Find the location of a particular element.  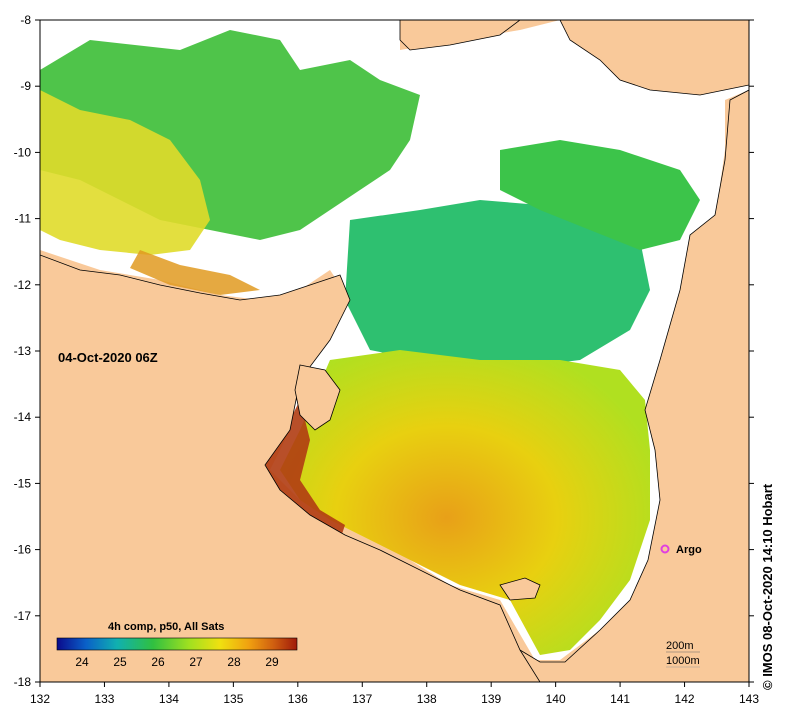

lon-tick-label: 135 is located at coordinates (233, 699).